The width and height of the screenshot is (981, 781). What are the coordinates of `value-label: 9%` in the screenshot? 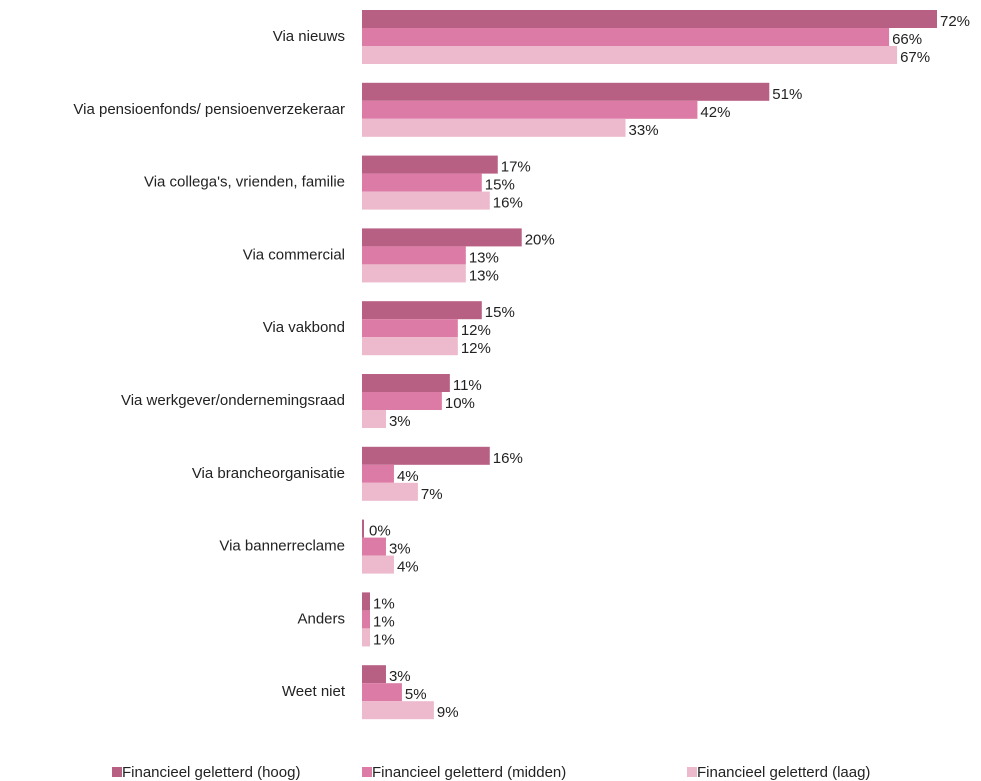 It's located at (448, 712).